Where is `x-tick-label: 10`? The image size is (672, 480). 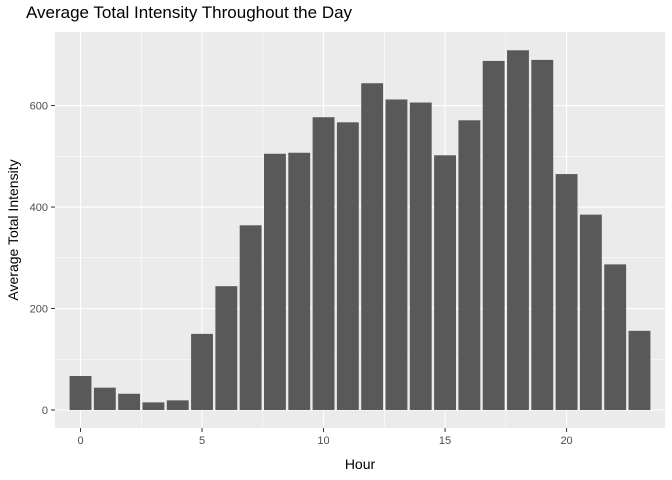 x-tick-label: 10 is located at coordinates (323, 441).